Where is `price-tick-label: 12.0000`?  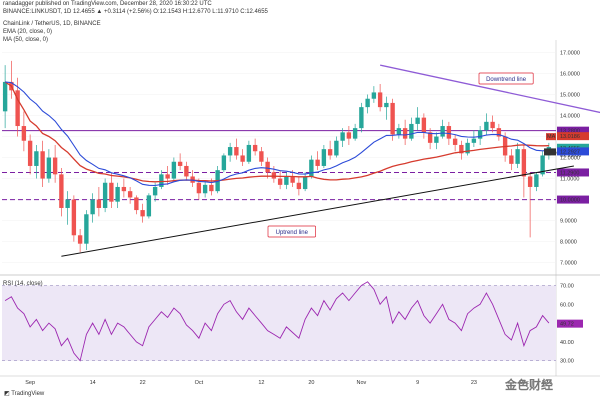
price-tick-label: 12.0000 is located at coordinates (570, 159).